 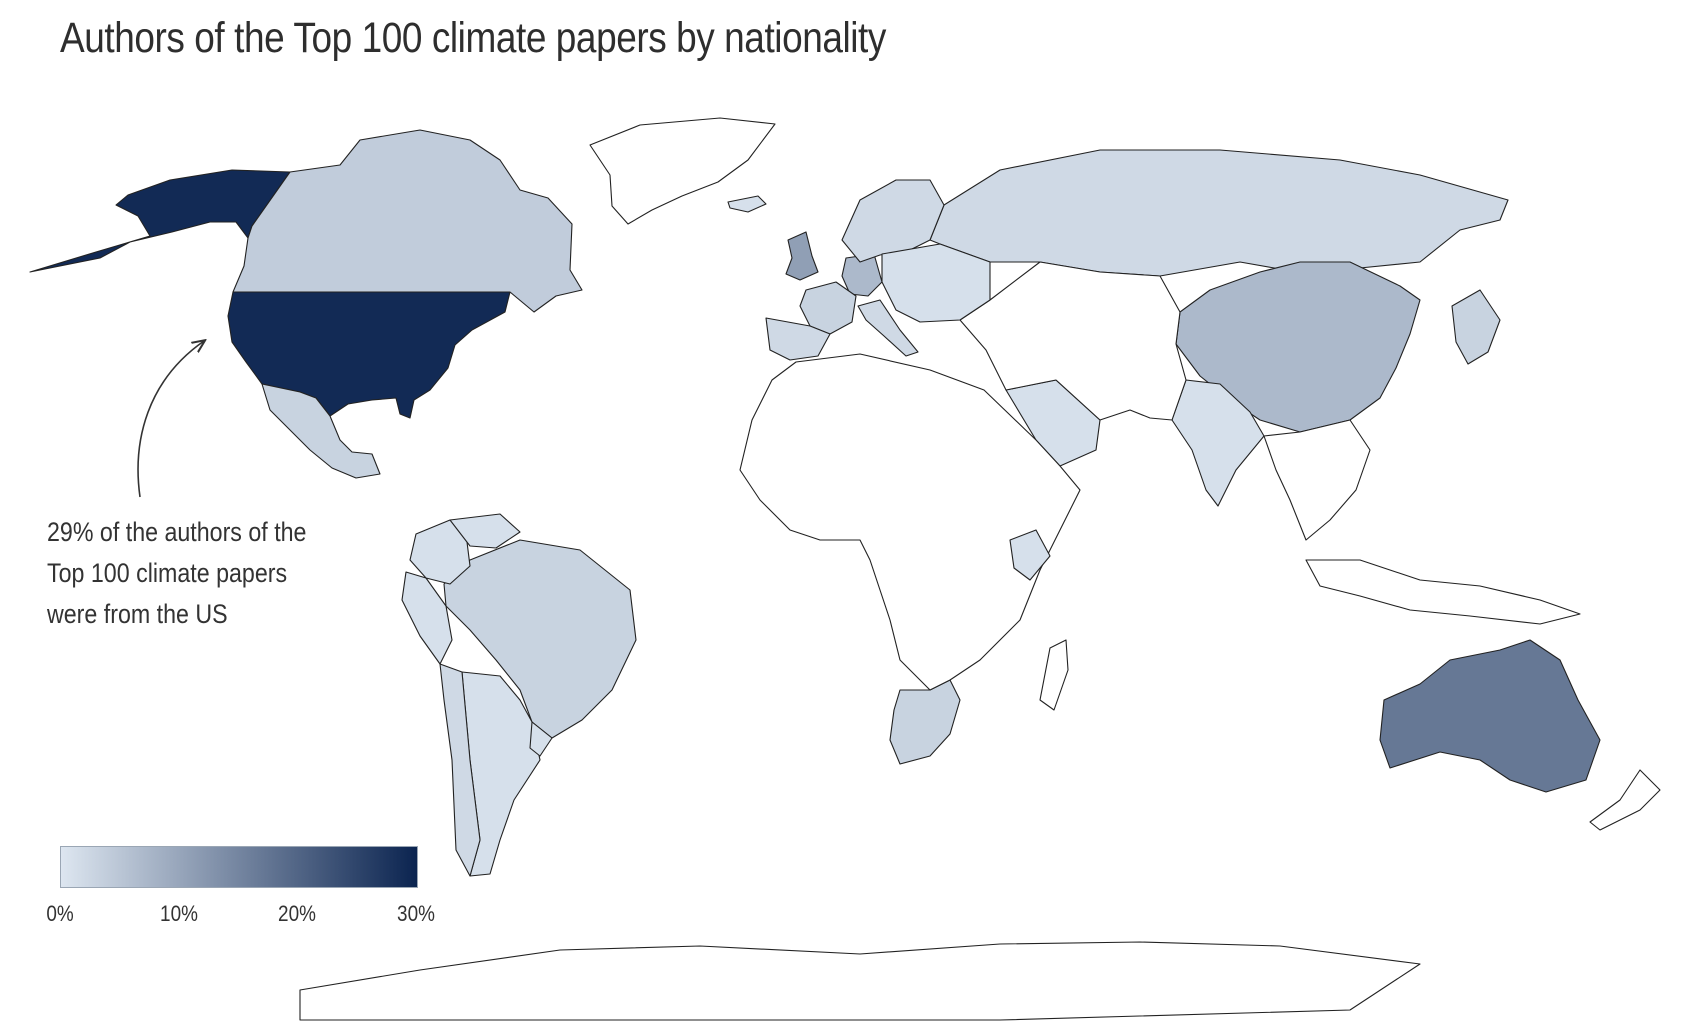 What do you see at coordinates (407, 221) in the screenshot?
I see `country-canada` at bounding box center [407, 221].